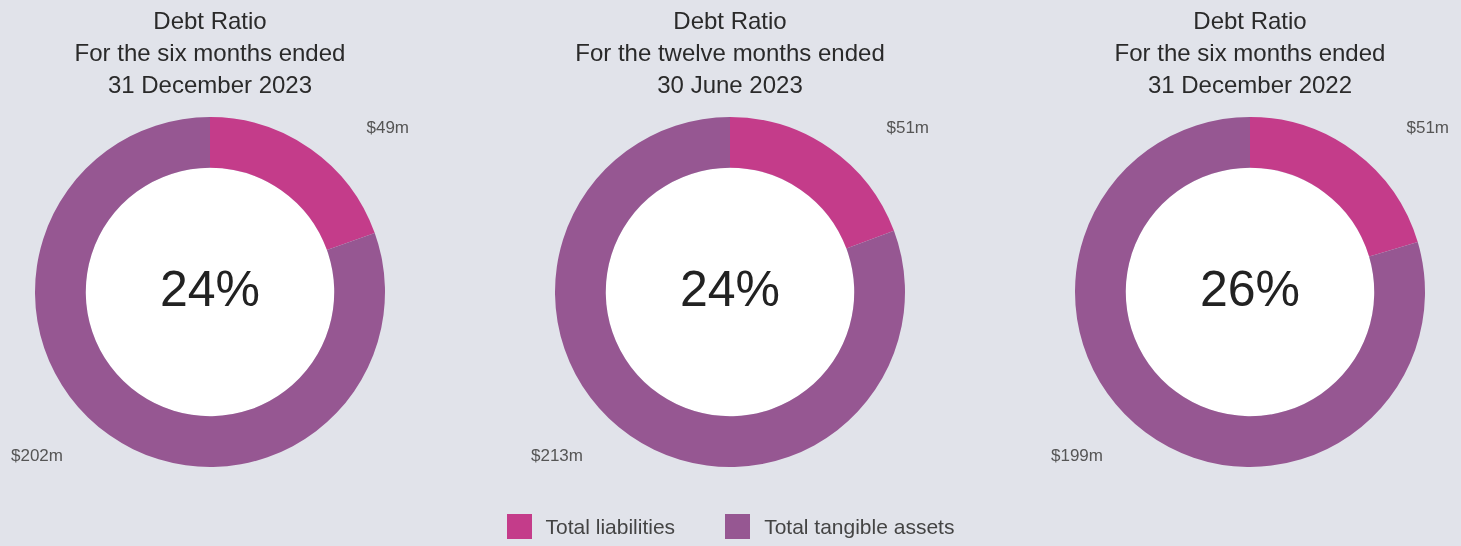  What do you see at coordinates (859, 526) in the screenshot?
I see `legend-label: Total tangible assets` at bounding box center [859, 526].